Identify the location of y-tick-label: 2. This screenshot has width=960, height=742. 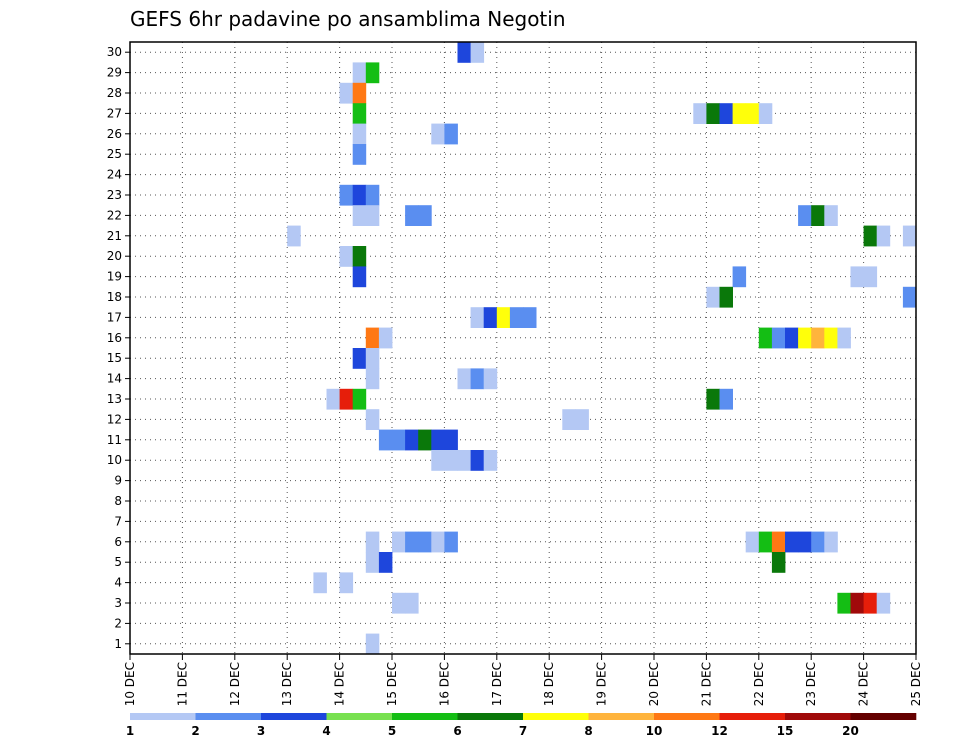
(118, 623).